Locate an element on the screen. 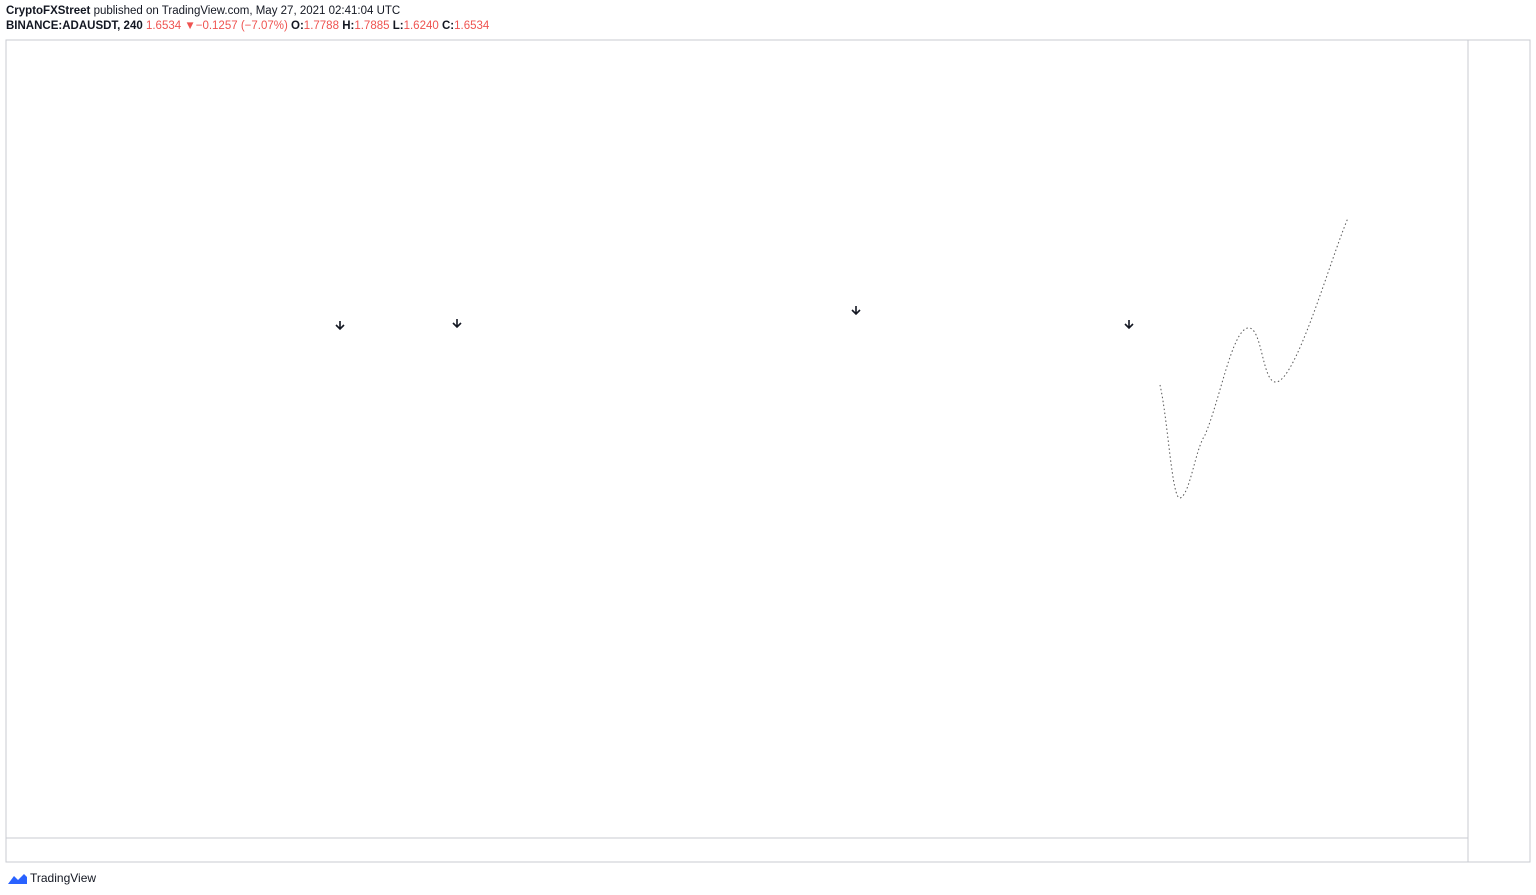 This screenshot has height=895, width=1536. logo-icon is located at coordinates (17, 879).